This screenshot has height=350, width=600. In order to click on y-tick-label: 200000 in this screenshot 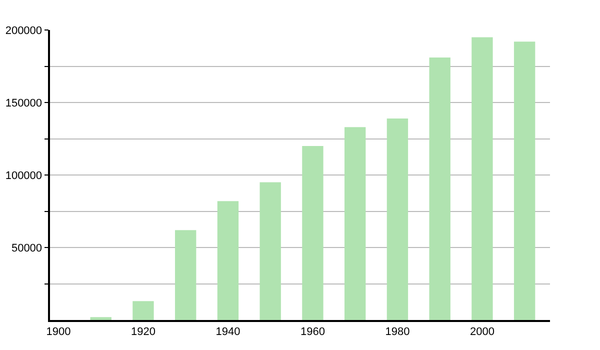, I will do `click(23, 30)`.